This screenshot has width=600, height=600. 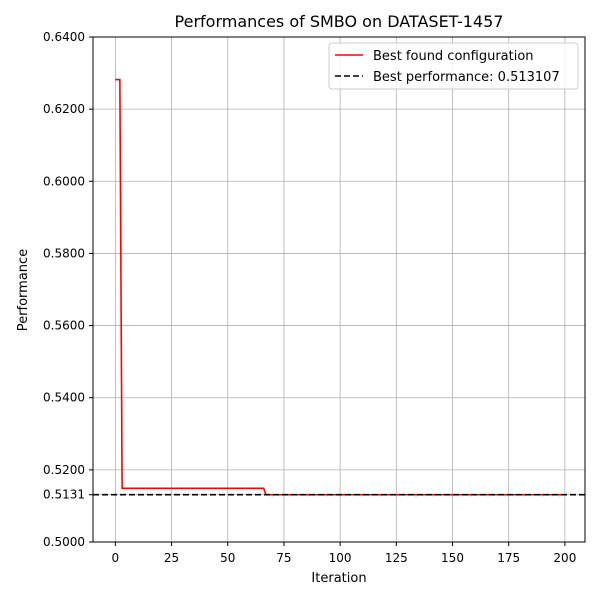 I want to click on x-tick-label-0: 0, so click(x=116, y=558).